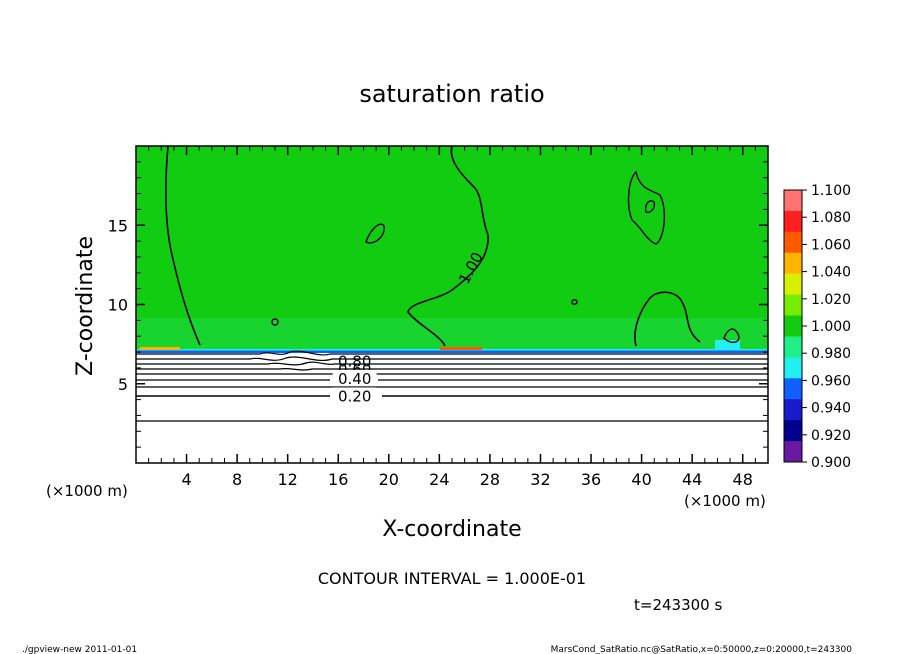 The image size is (904, 654). I want to click on x-axis-unit-left: (×1000 m), so click(87, 491).